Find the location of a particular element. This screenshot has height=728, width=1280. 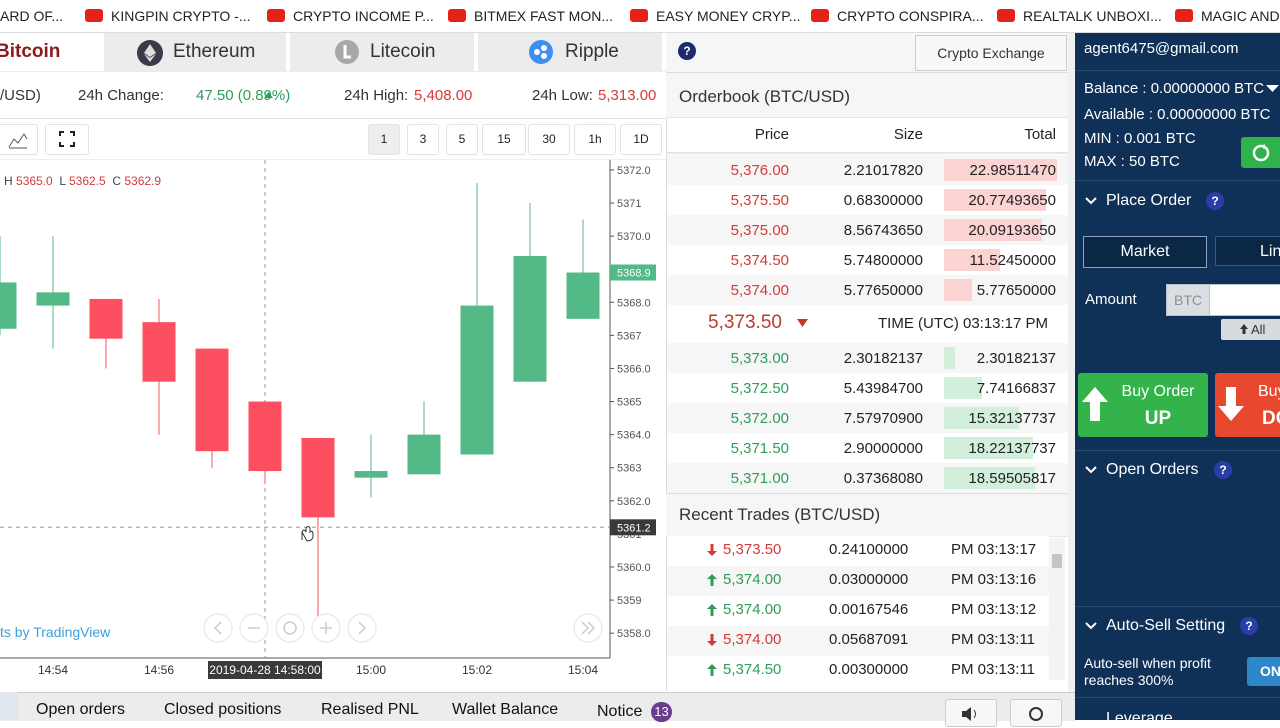

fullscreen-button is located at coordinates (67, 139).